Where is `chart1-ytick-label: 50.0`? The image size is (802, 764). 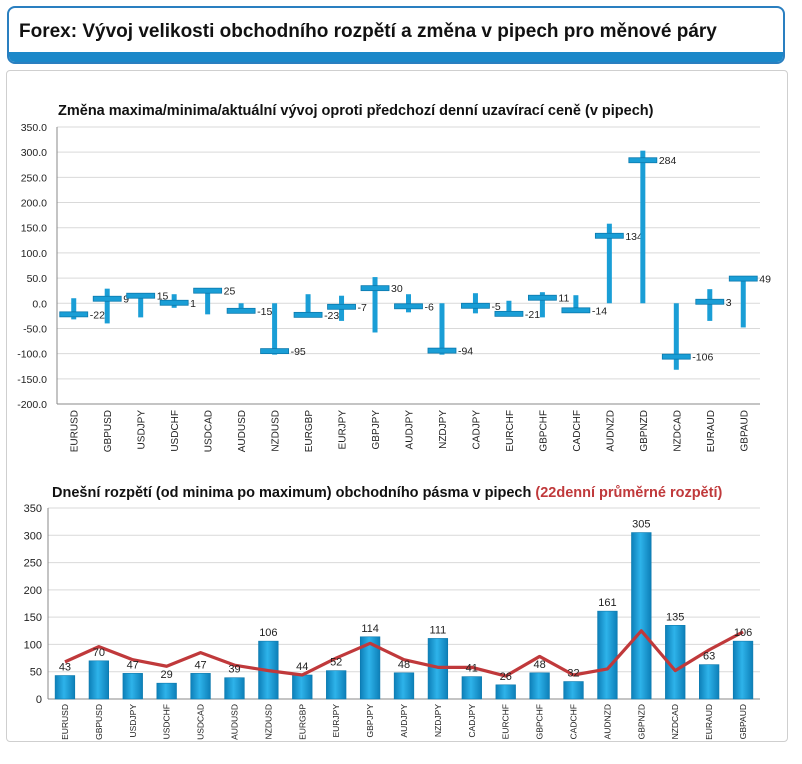 chart1-ytick-label: 50.0 is located at coordinates (37, 279).